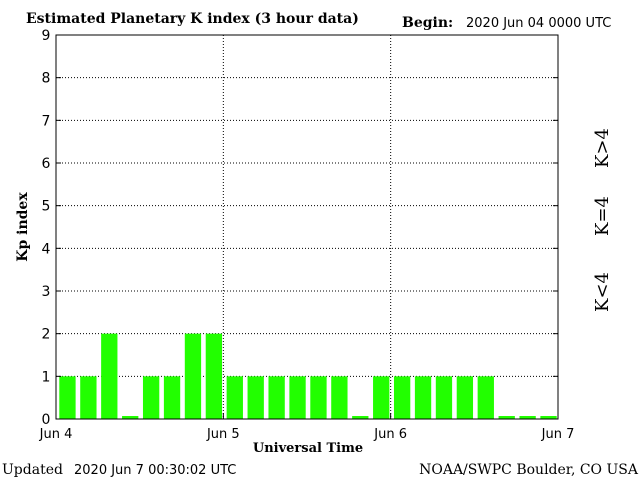  I want to click on y-tick-label: 0, so click(46, 420).